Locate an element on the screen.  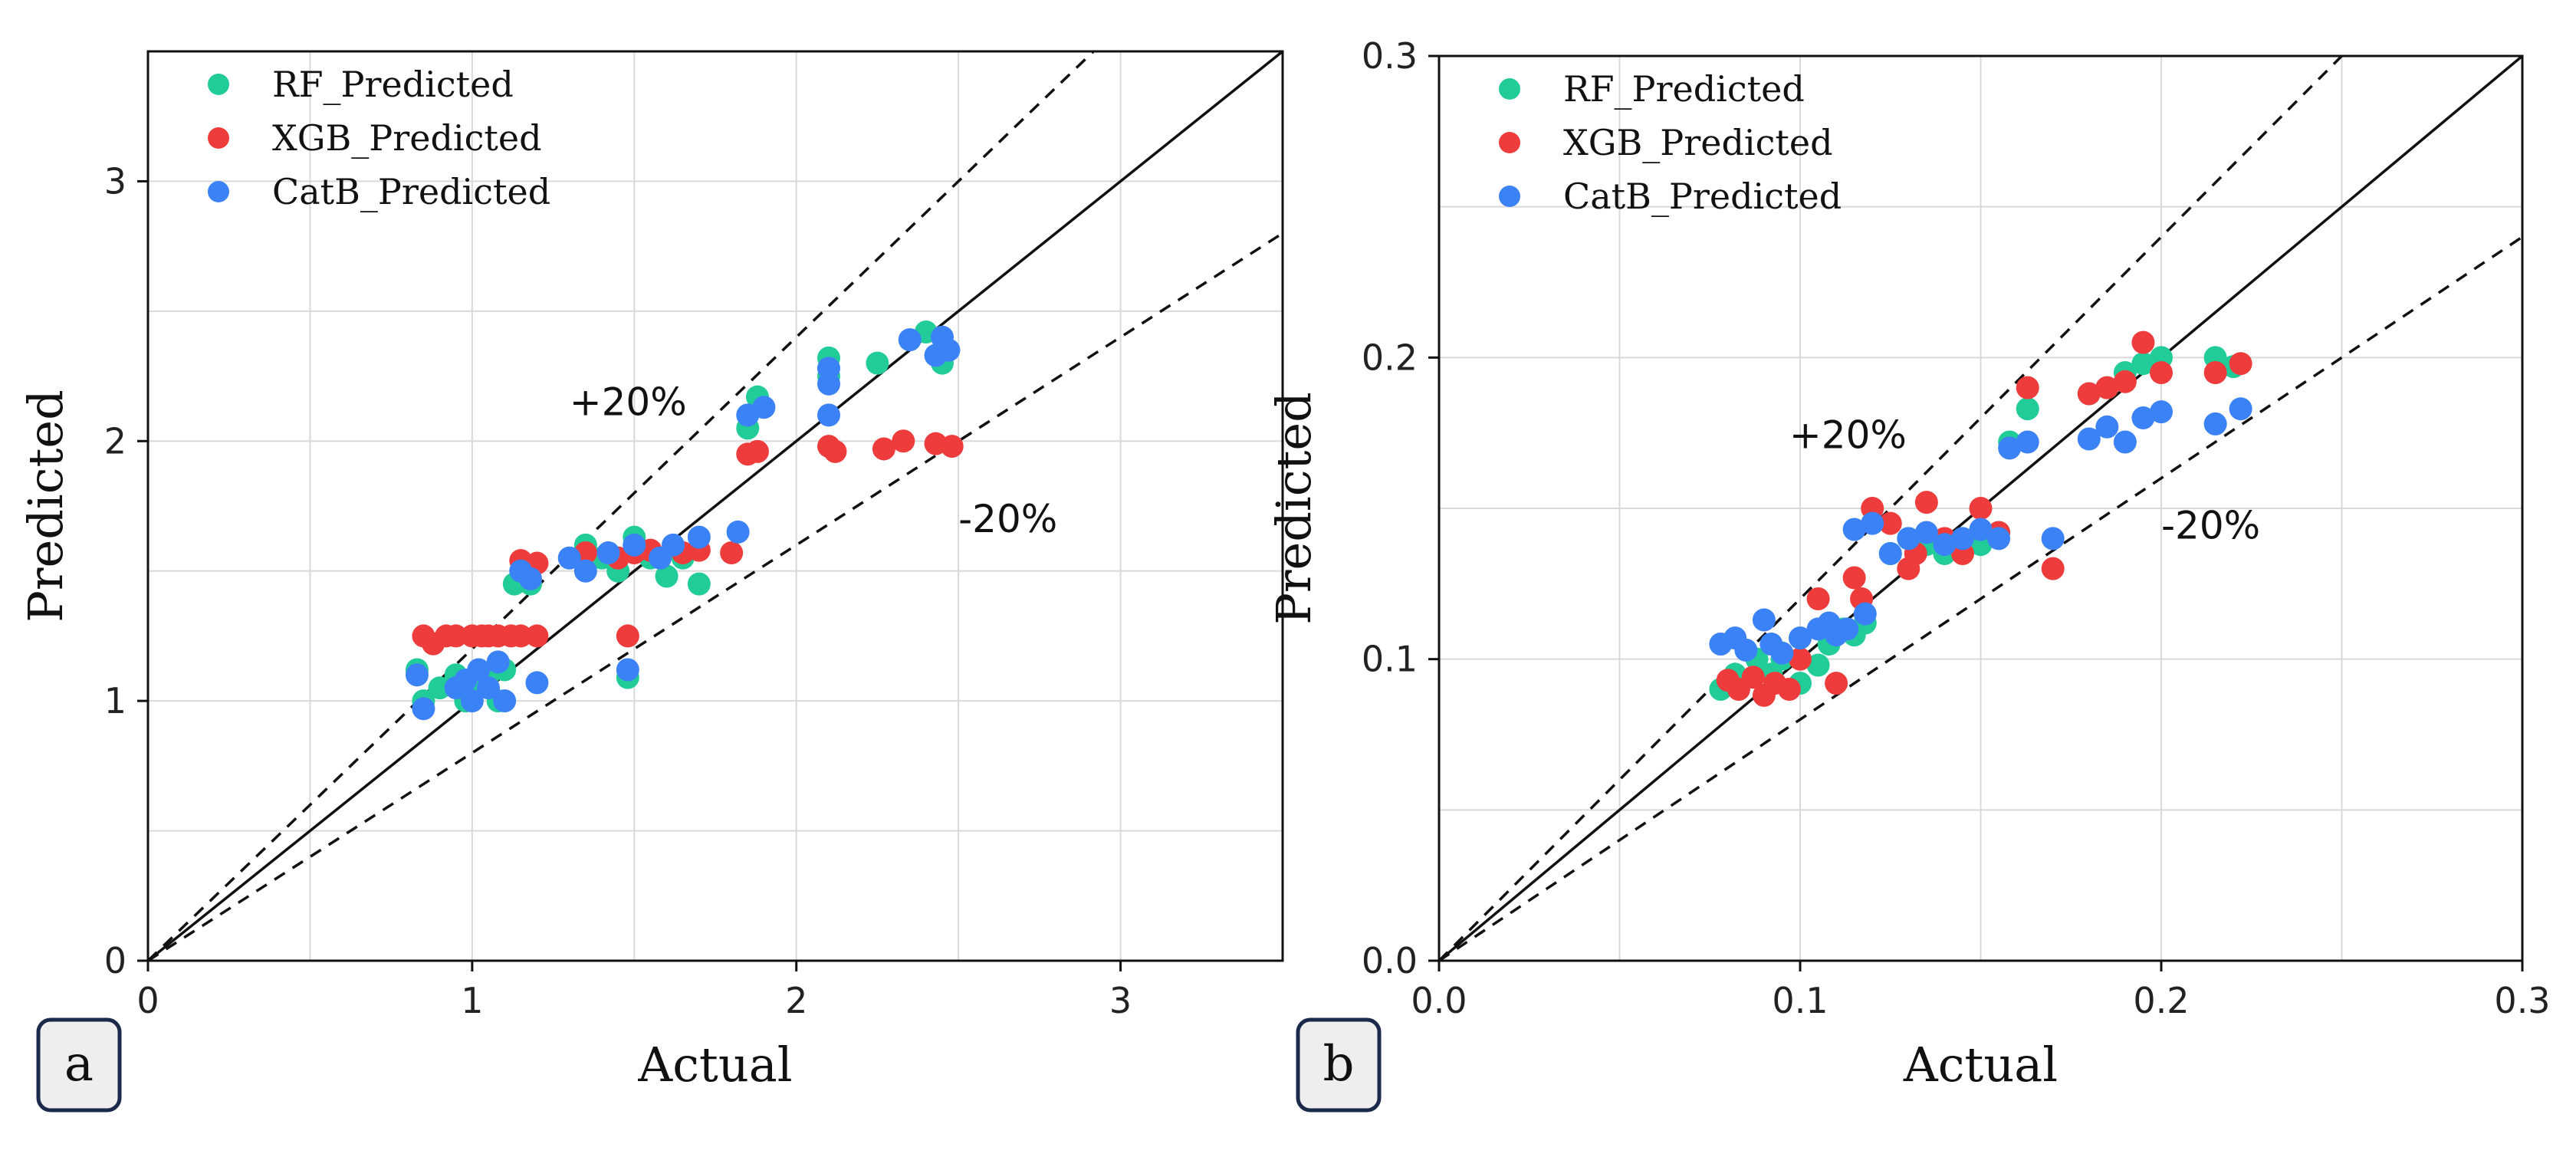
x-tick-label: 0 is located at coordinates (148, 1001).